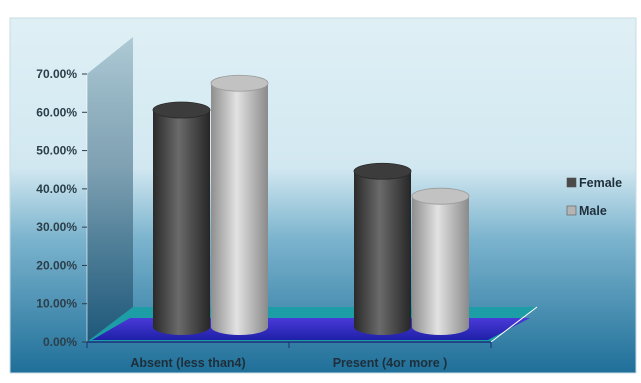 Image resolution: width=641 pixels, height=383 pixels. What do you see at coordinates (56, 304) in the screenshot?
I see `y-tick-label: 10.00%` at bounding box center [56, 304].